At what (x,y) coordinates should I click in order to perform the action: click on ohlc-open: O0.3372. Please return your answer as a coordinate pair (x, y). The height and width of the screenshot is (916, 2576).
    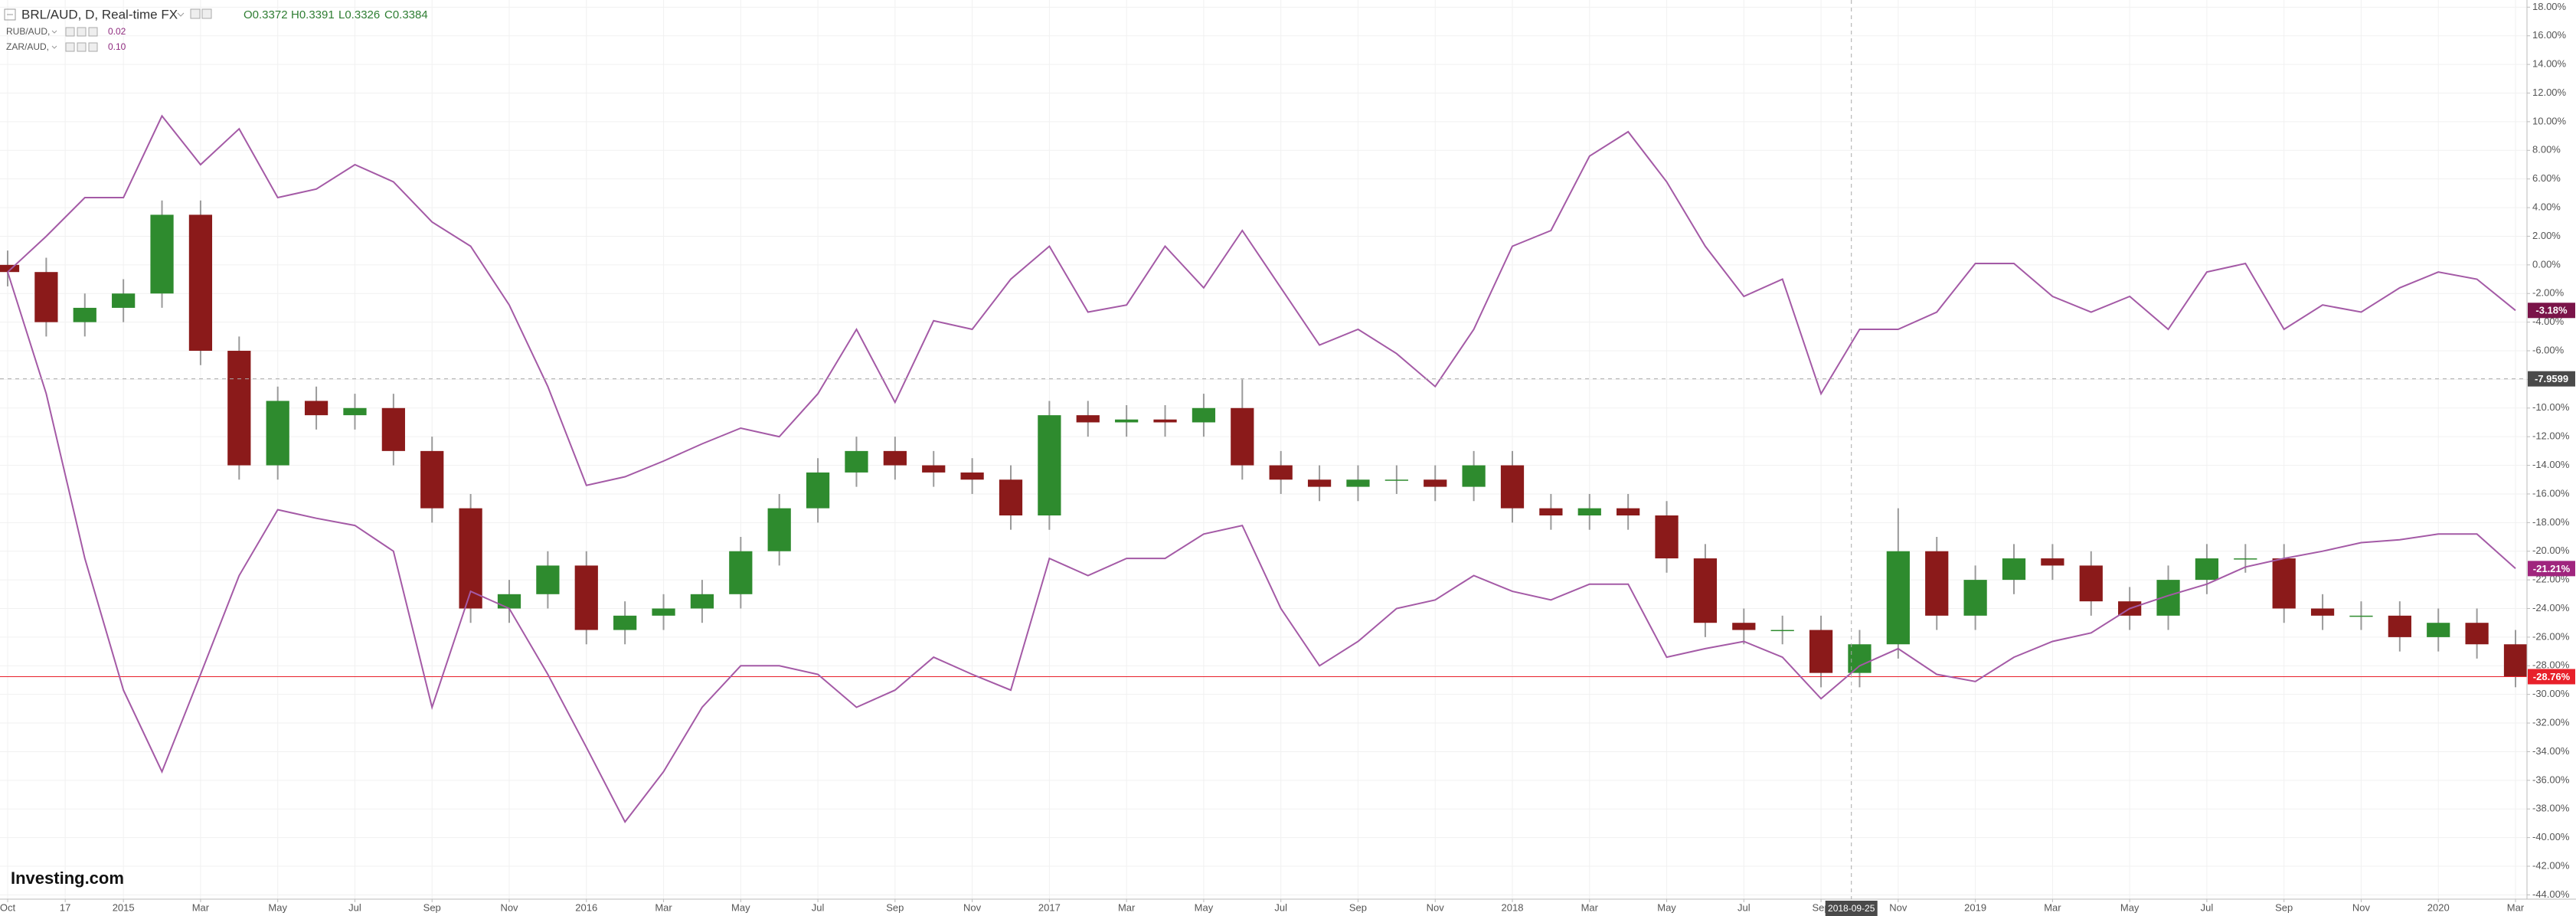
    Looking at the image, I should click on (266, 15).